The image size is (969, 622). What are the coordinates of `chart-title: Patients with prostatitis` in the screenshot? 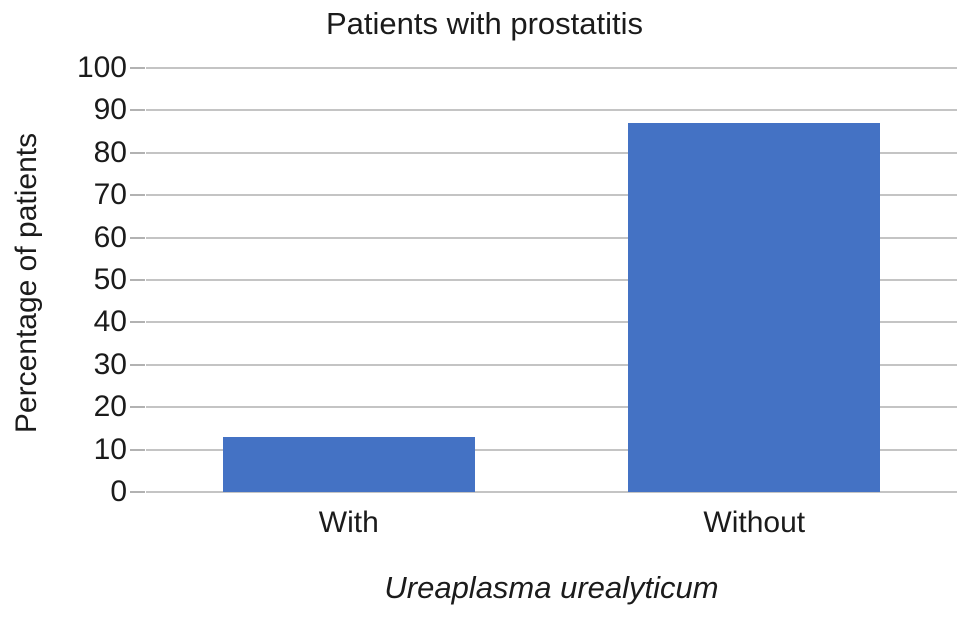 It's located at (484, 23).